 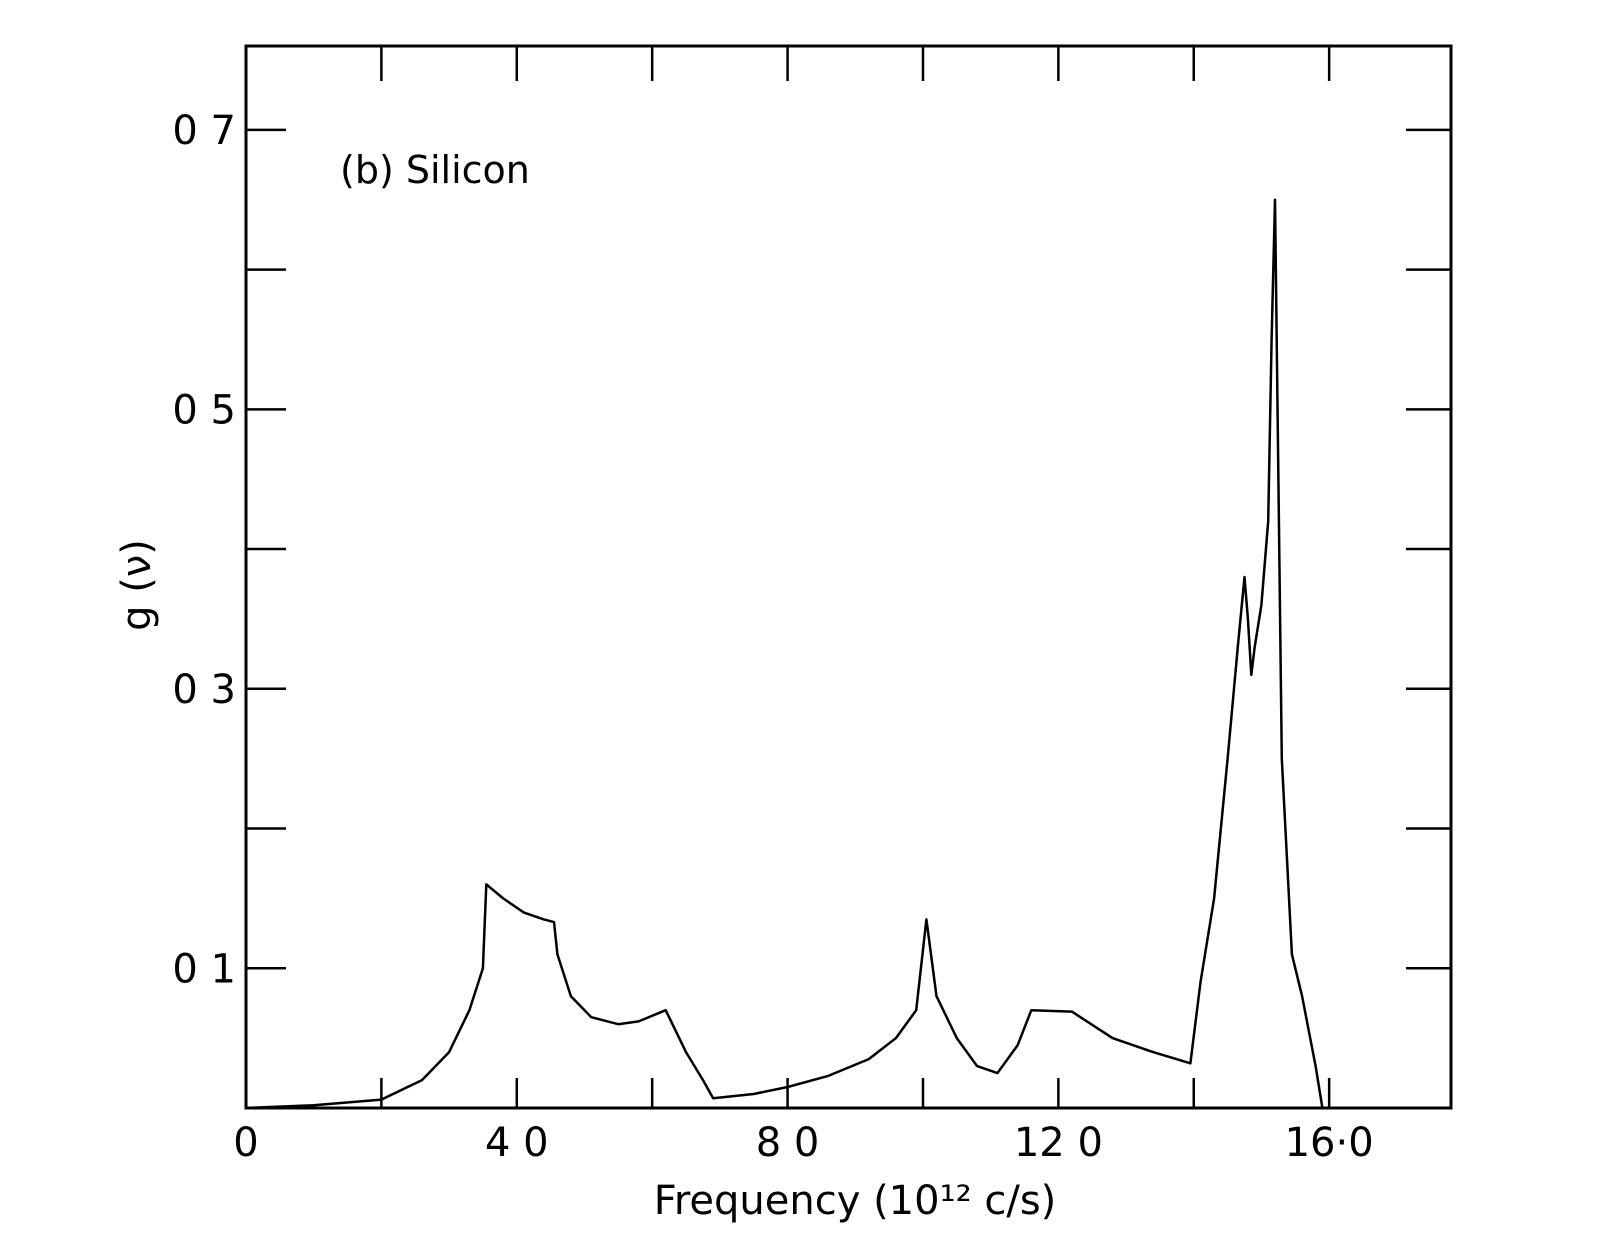 What do you see at coordinates (204, 131) in the screenshot?
I see `y-tick-label: 0 7` at bounding box center [204, 131].